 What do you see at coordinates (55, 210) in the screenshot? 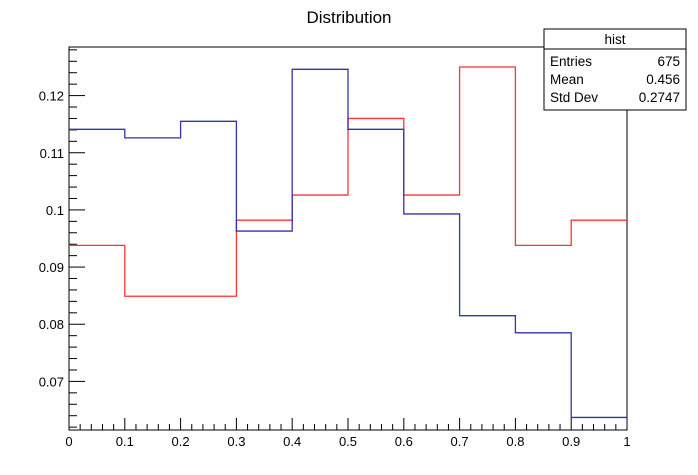
I see `y-tick-label: 0.1` at bounding box center [55, 210].